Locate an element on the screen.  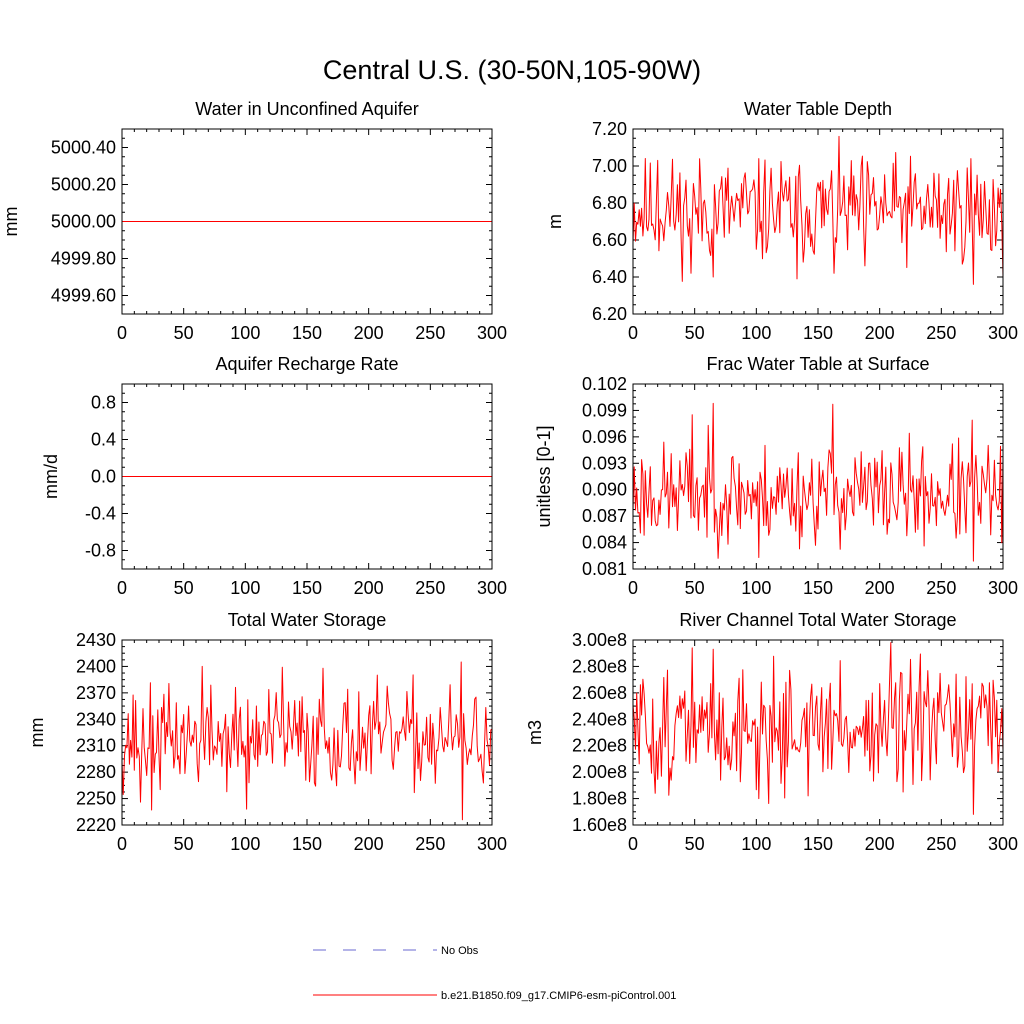
y-tick-label: 1.60e8 is located at coordinates (599, 825).